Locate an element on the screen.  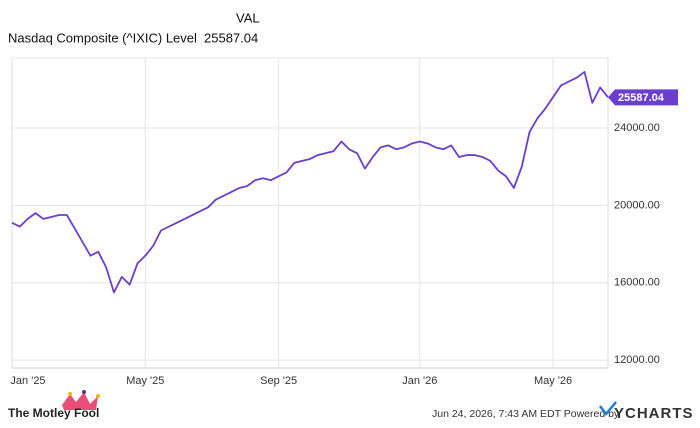
legend-header: VAL is located at coordinates (248, 17).